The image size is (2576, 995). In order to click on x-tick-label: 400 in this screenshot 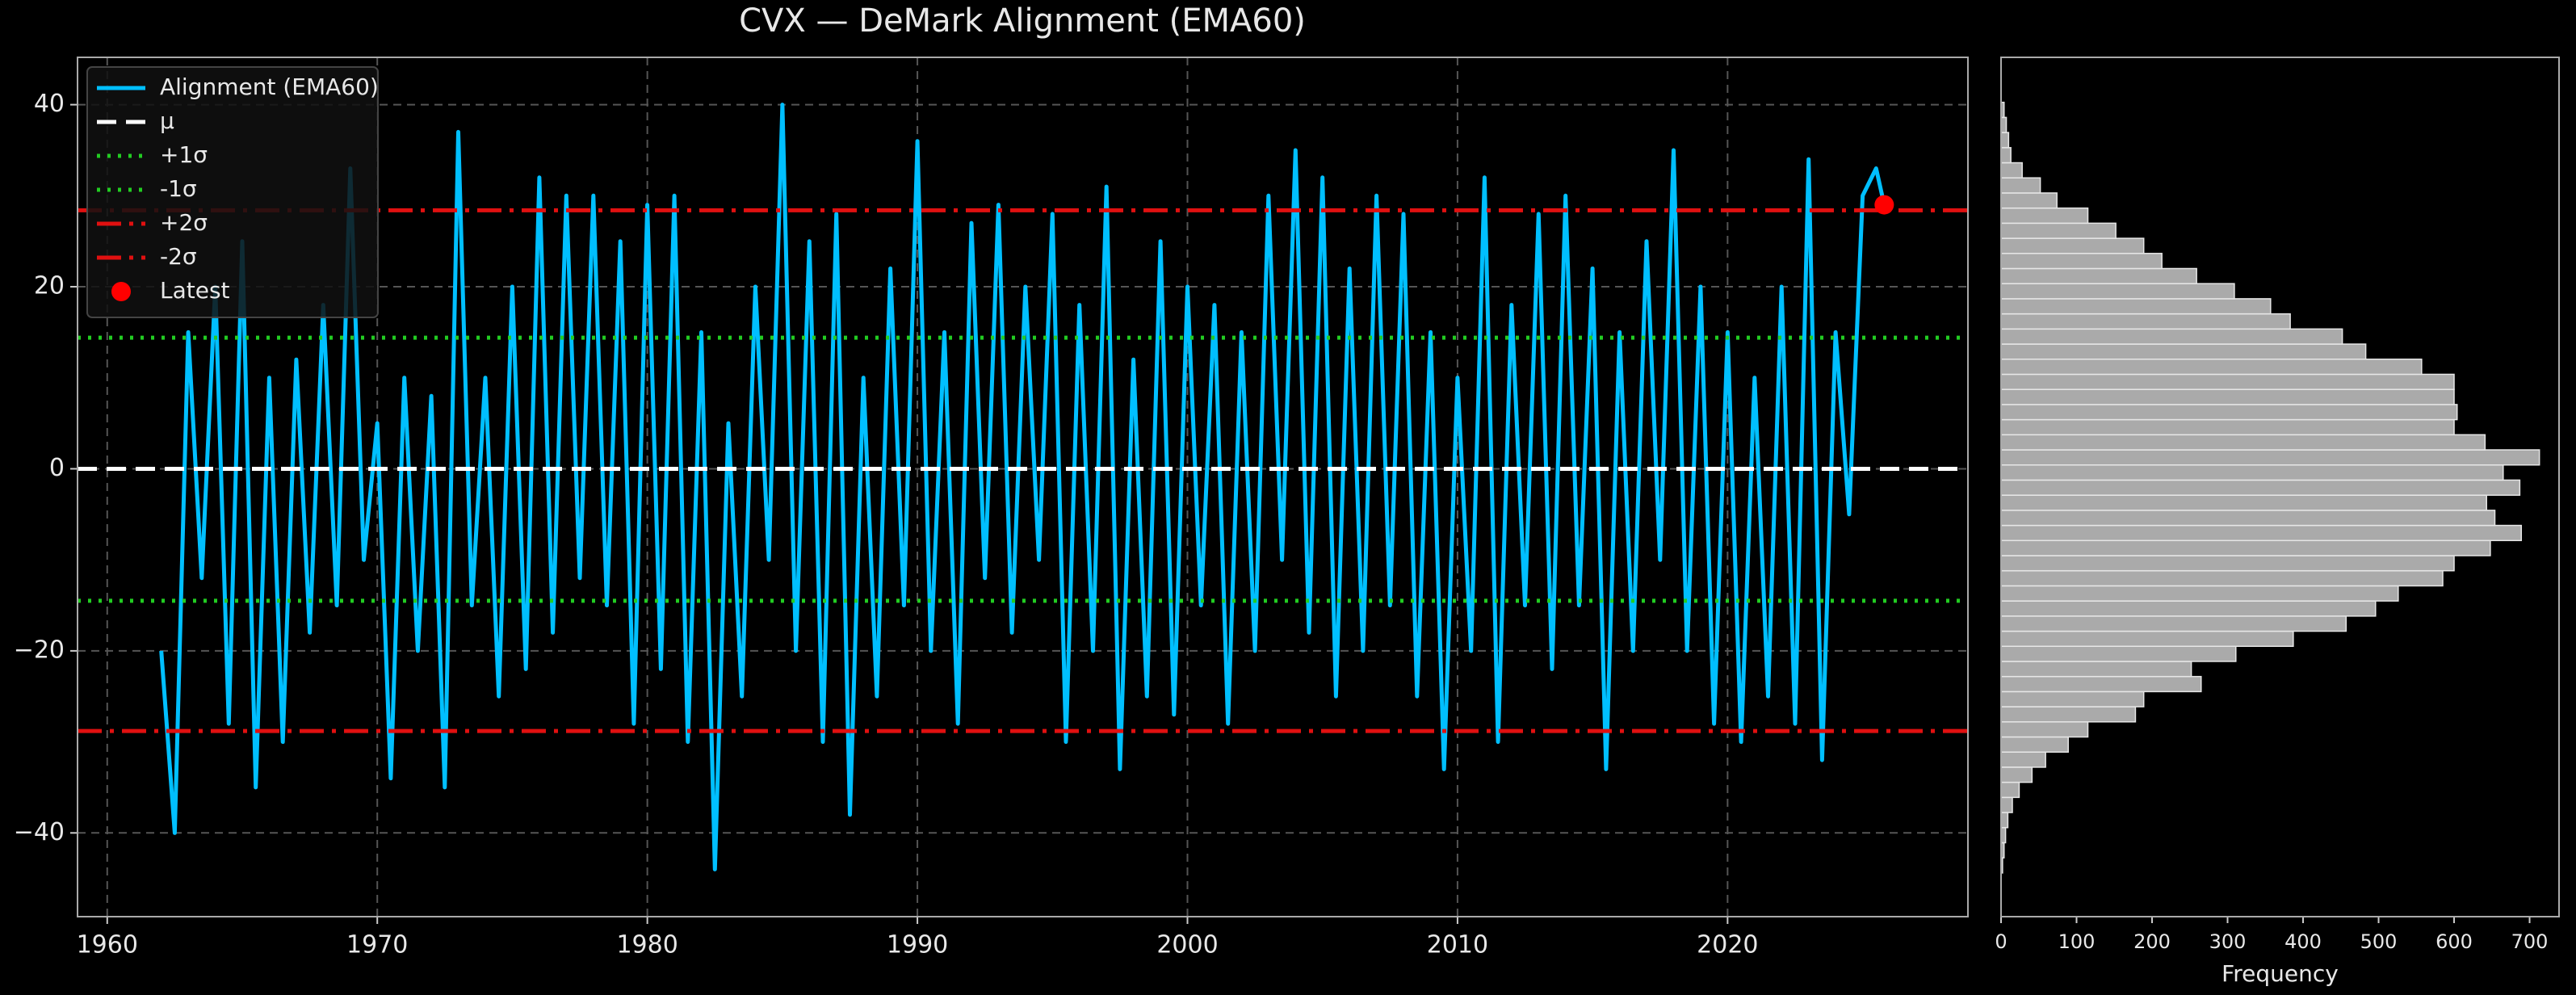, I will do `click(2303, 941)`.